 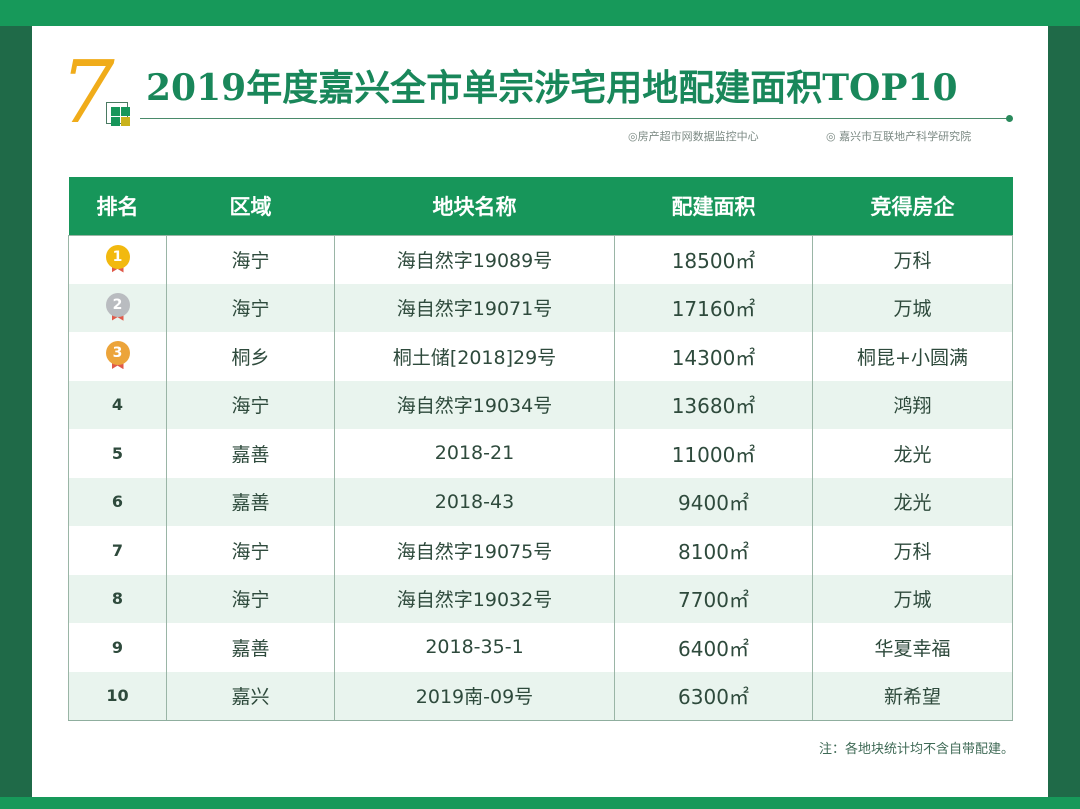 I want to click on table-row: 3 桐乡 桐土储[2018]29号 14300㎡ 桐昆+小圆满, so click(x=540, y=356).